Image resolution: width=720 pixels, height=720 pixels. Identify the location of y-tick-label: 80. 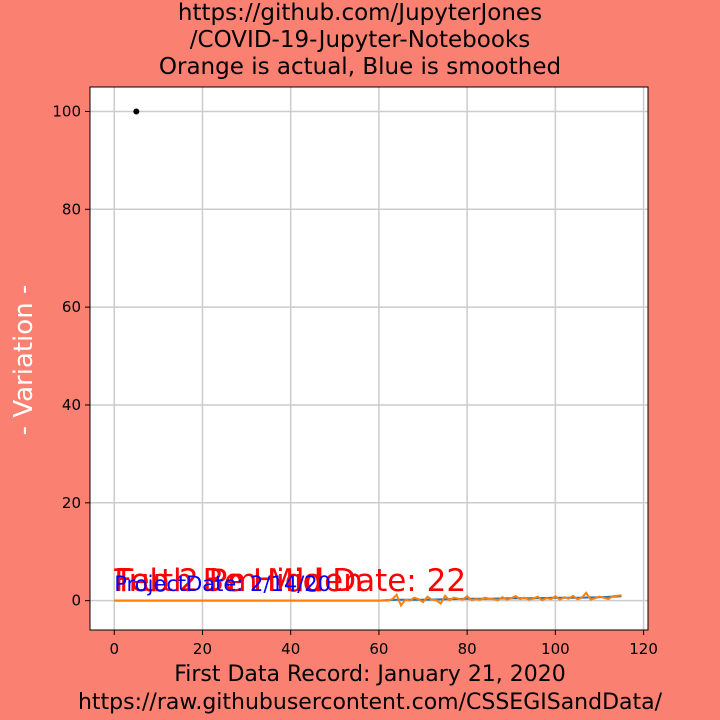
(71, 209).